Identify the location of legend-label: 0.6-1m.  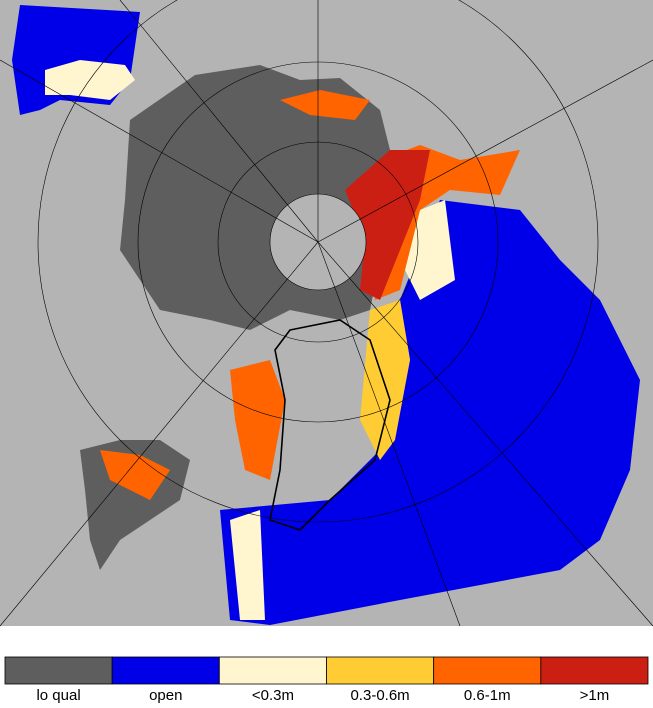
(487, 695).